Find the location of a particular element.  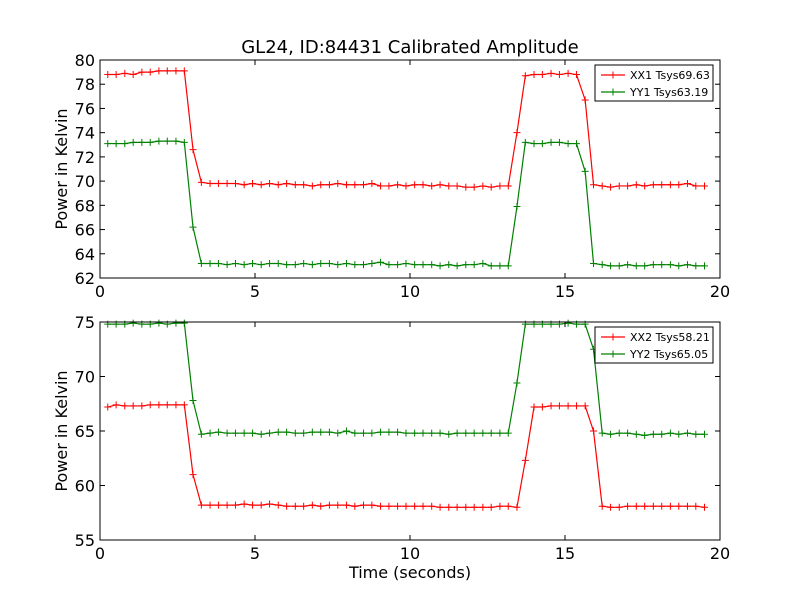

y-tick-label: 68 is located at coordinates (85, 205).